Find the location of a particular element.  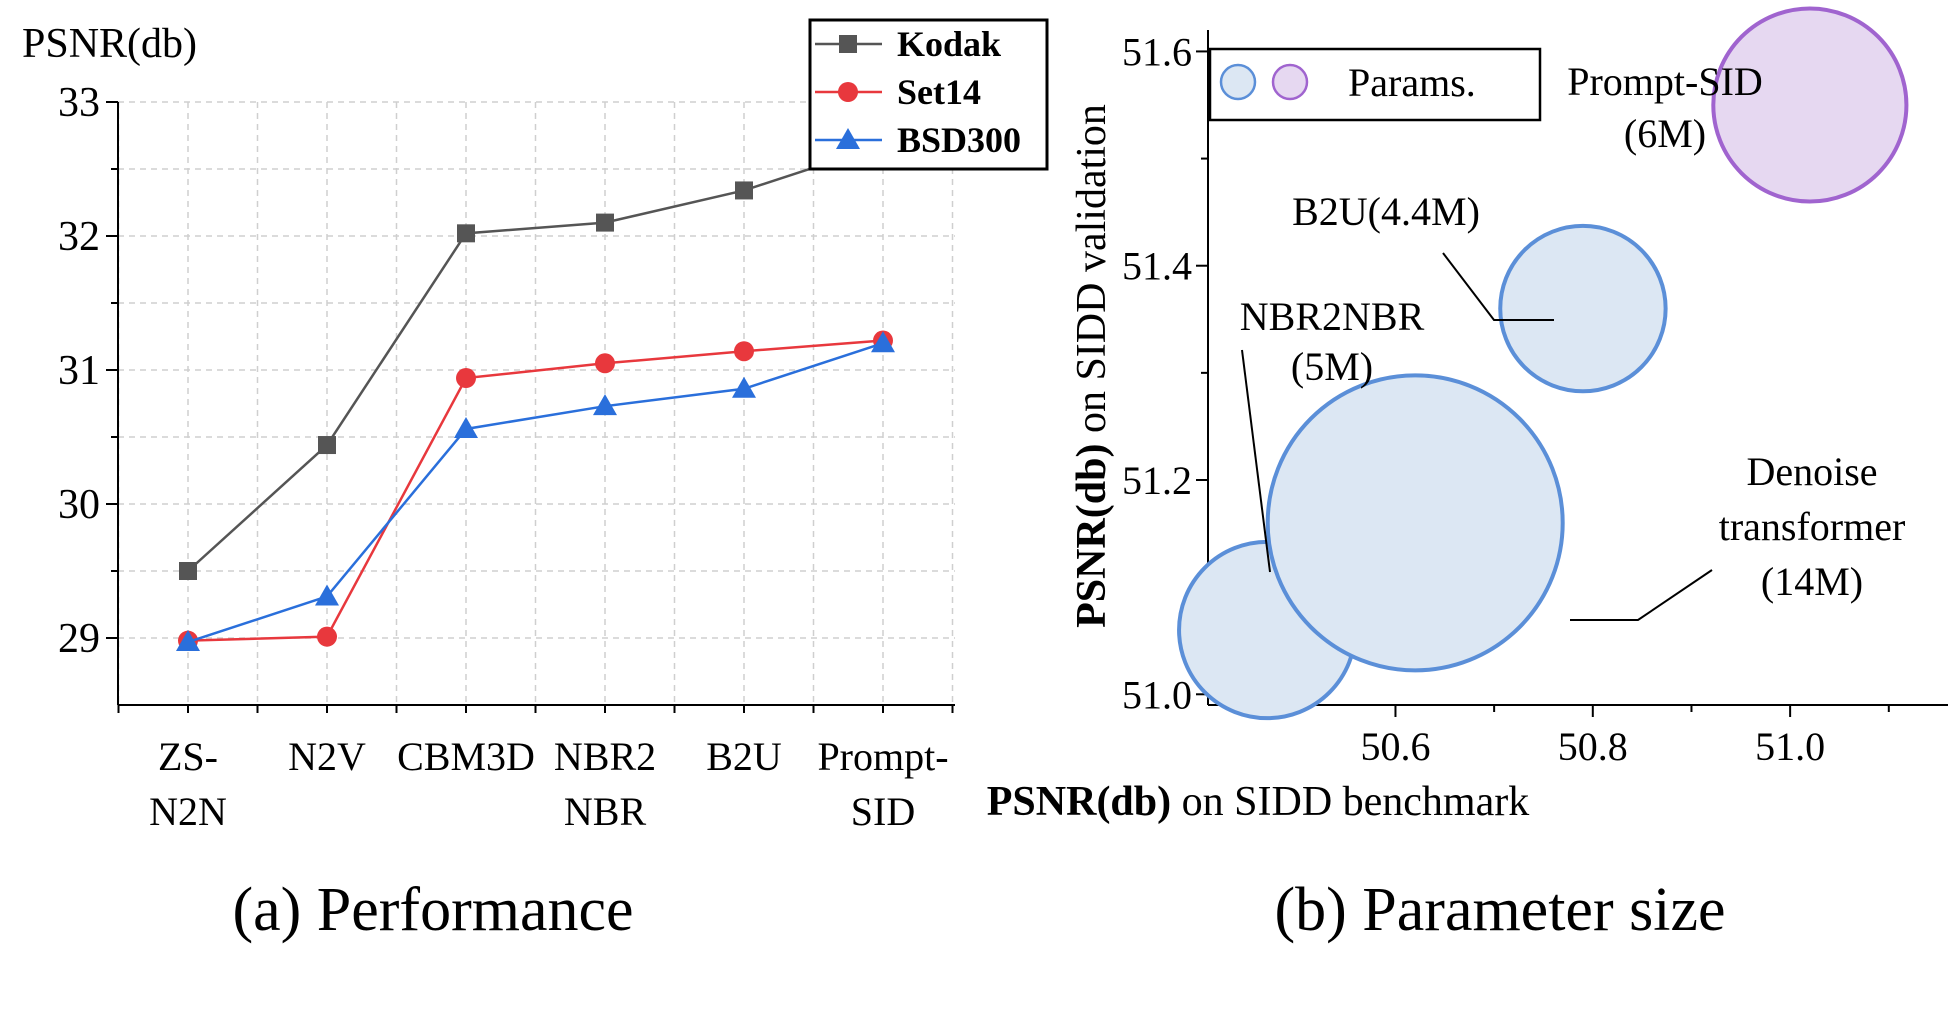

x-tick-label: 50.8 is located at coordinates (1593, 746).